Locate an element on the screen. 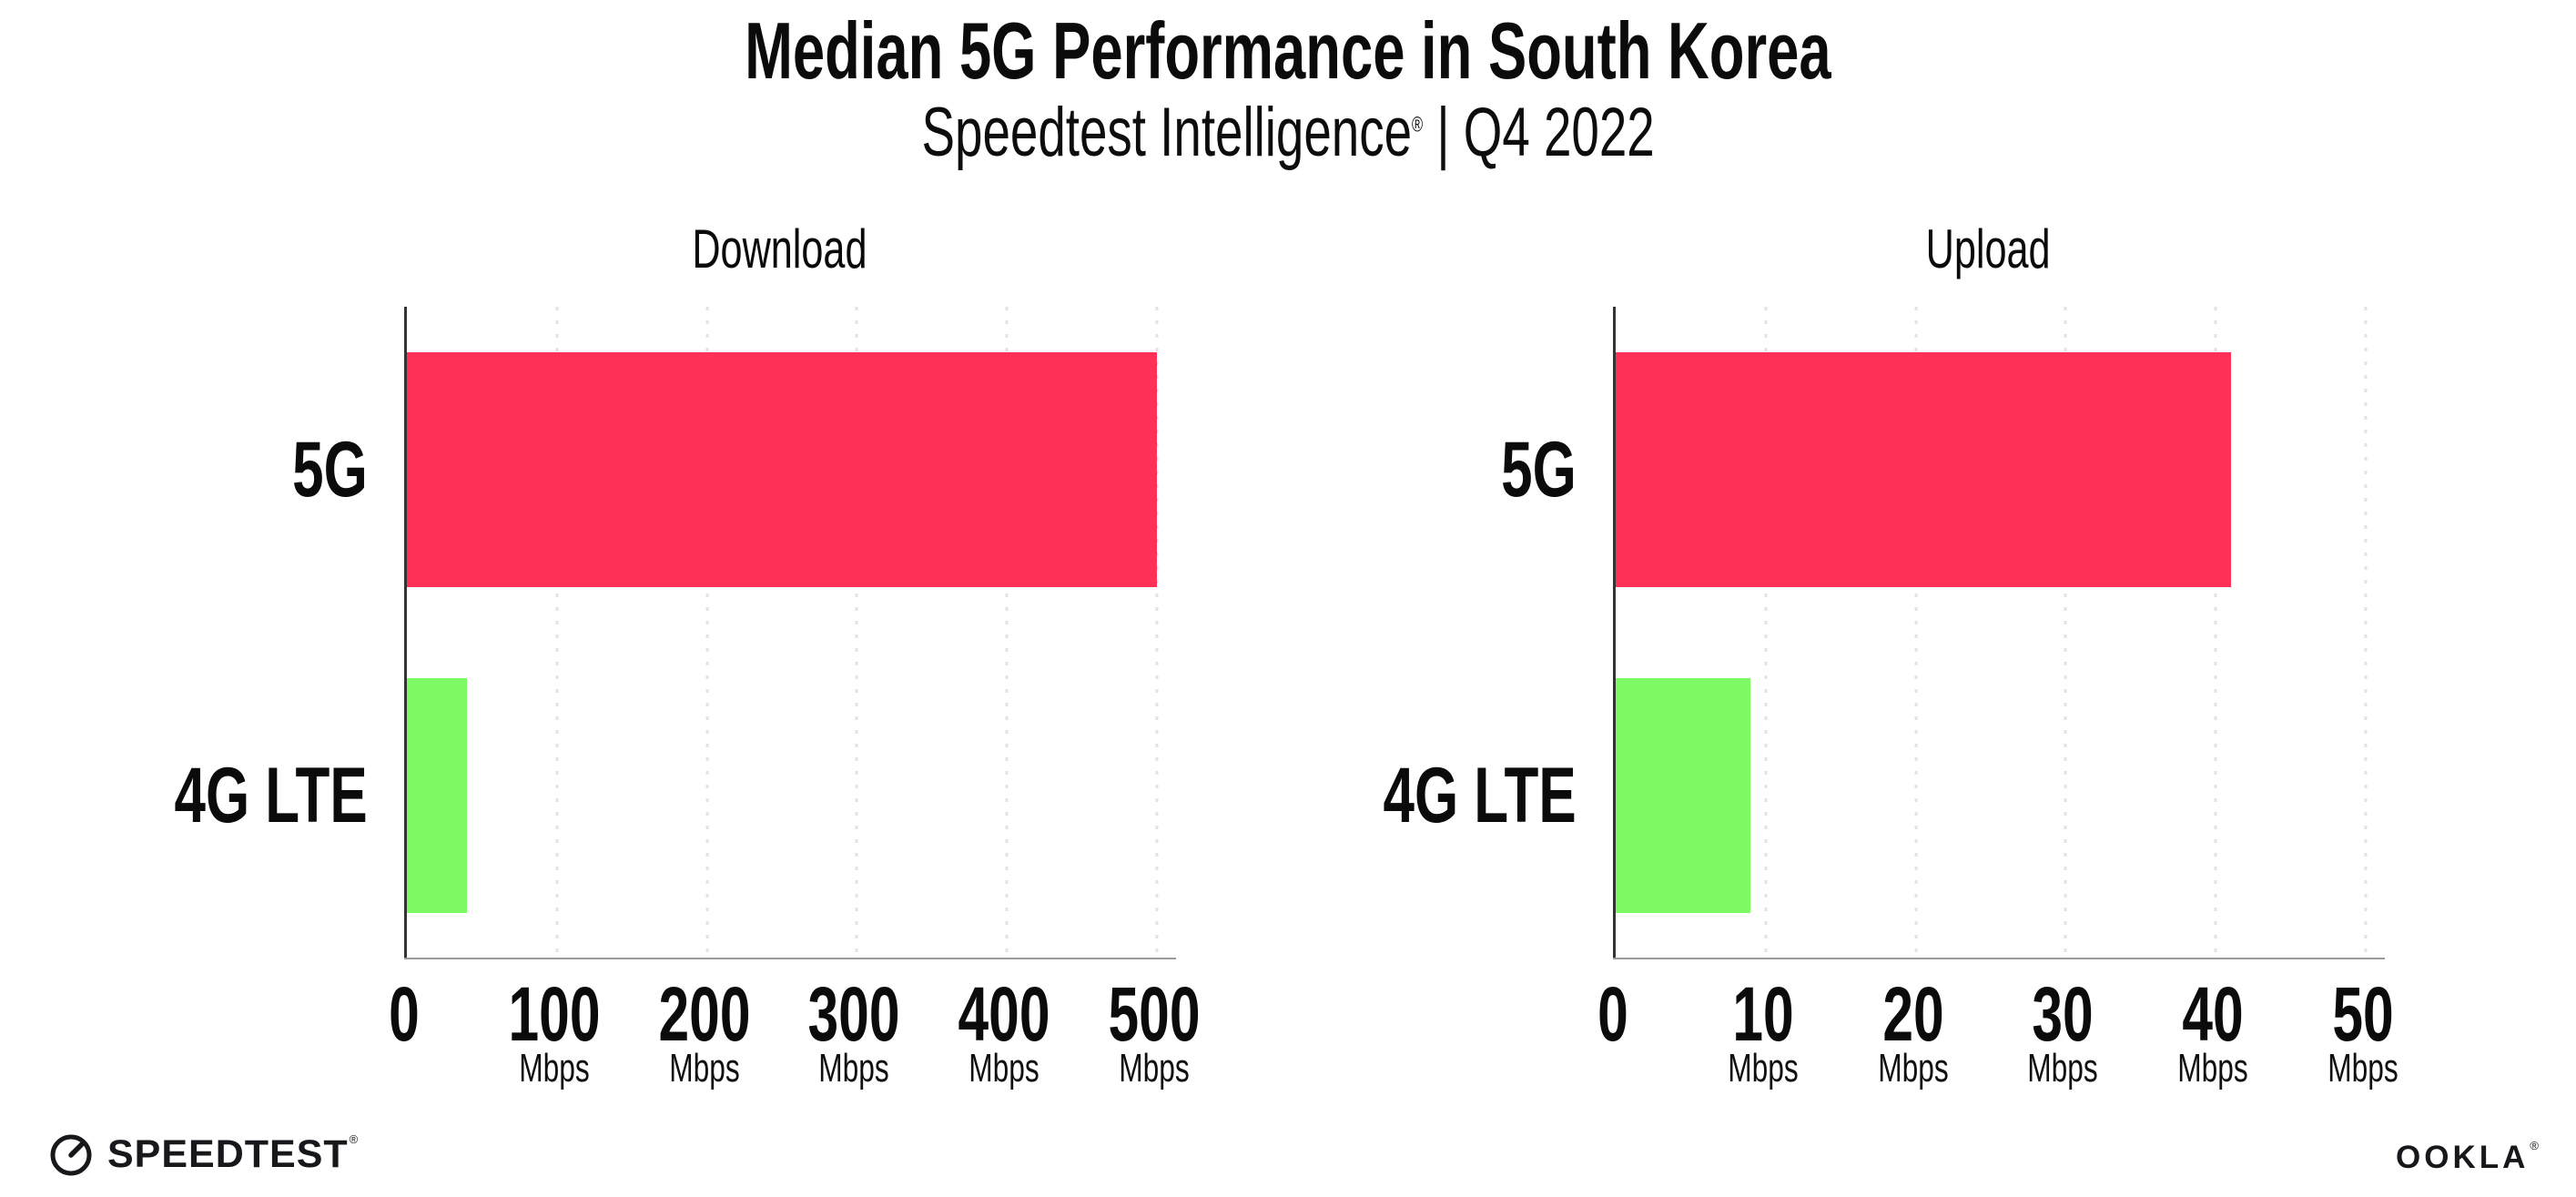  ookla-logo: OOKLA® is located at coordinates (2469, 1157).